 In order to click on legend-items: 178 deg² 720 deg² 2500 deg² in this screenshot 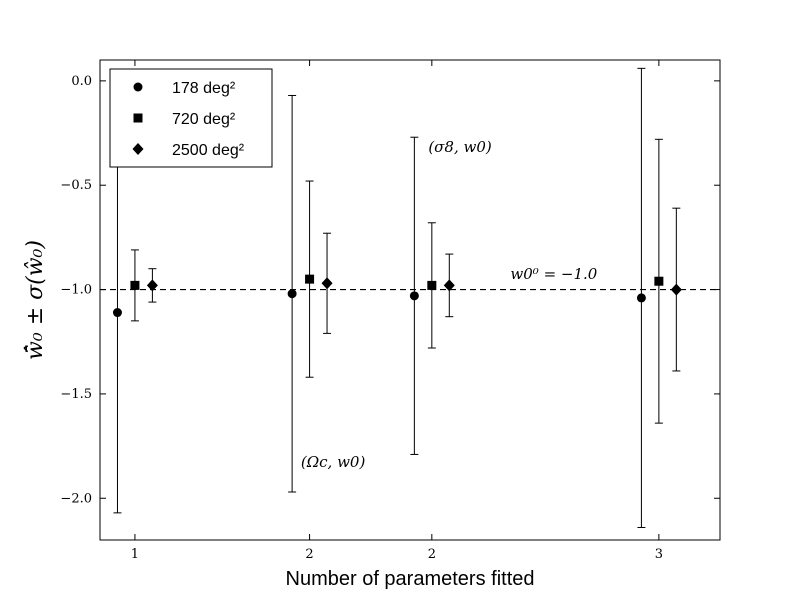, I will do `click(188, 119)`.